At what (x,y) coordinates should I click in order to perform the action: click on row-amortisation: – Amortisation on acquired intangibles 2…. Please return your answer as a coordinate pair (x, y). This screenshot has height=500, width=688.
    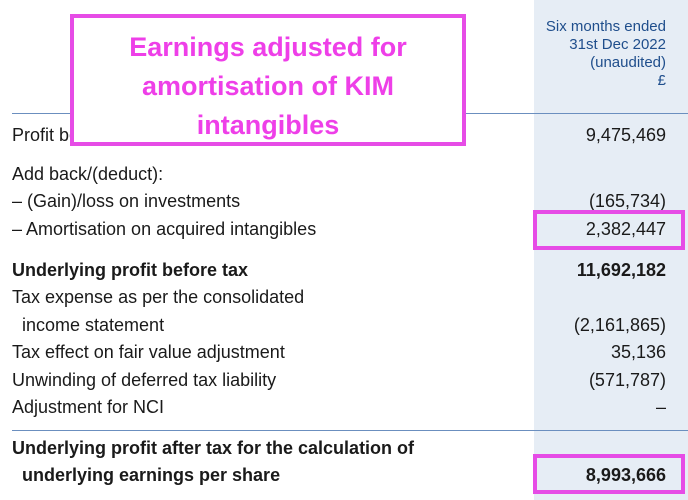
    Looking at the image, I should click on (339, 229).